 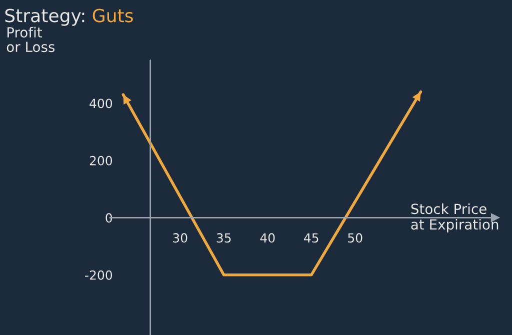 What do you see at coordinates (101, 103) in the screenshot?
I see `y-tick-label: 400` at bounding box center [101, 103].